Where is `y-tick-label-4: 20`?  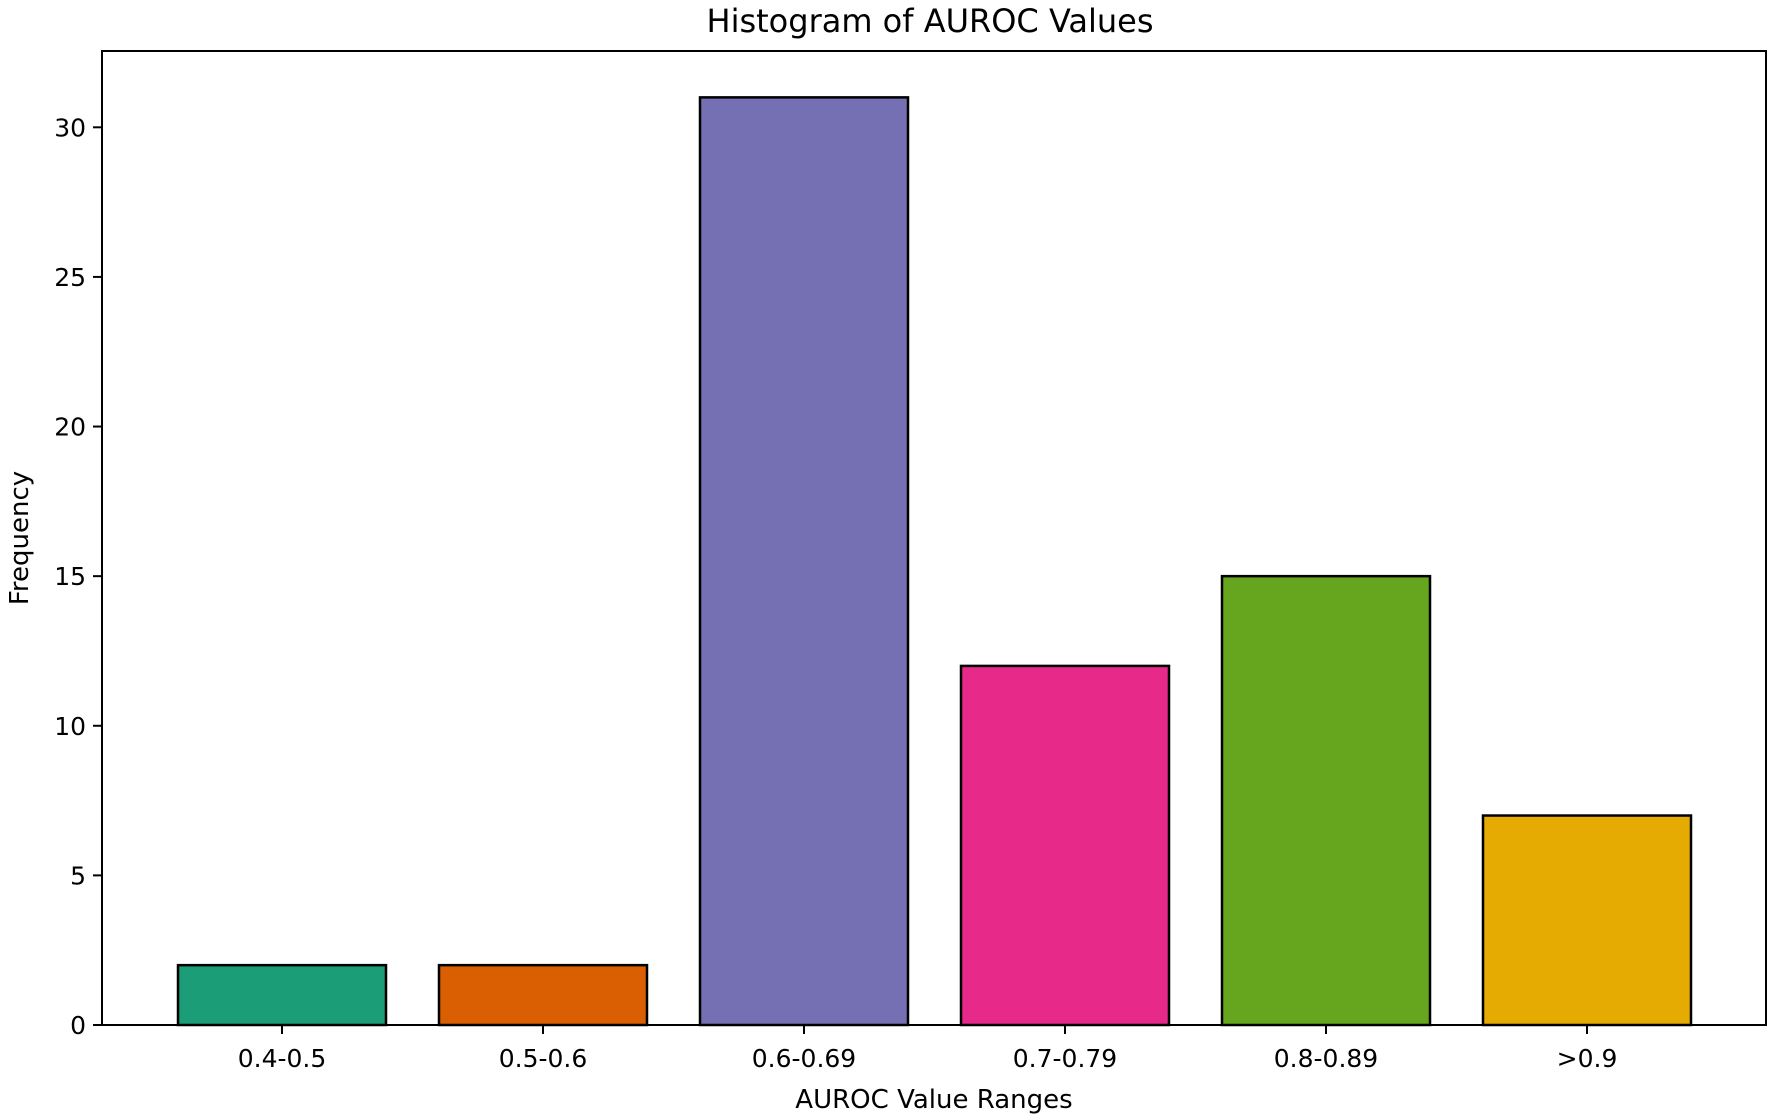 y-tick-label-4: 20 is located at coordinates (70, 427).